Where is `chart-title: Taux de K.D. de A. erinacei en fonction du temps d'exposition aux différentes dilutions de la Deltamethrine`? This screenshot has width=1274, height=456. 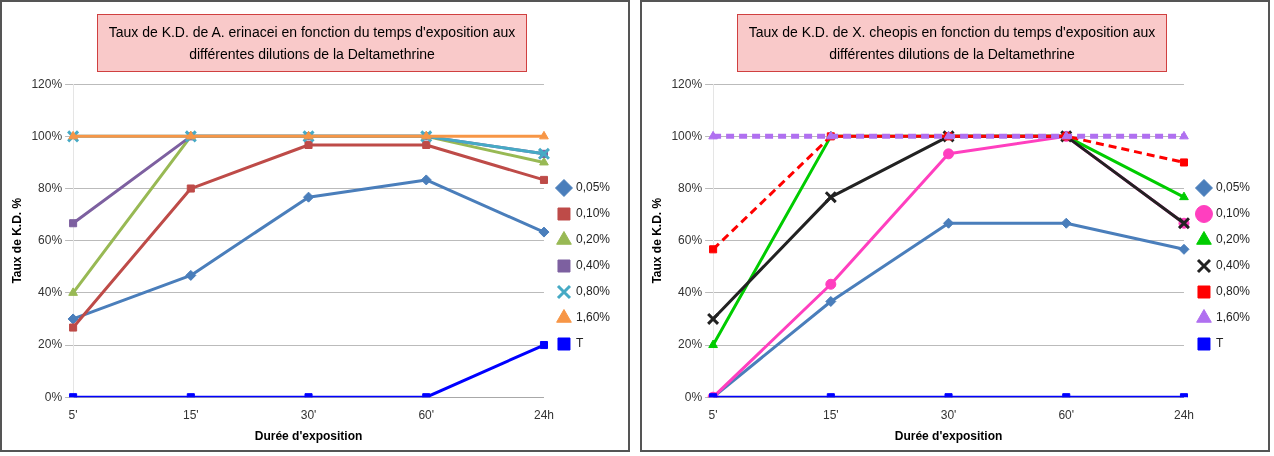 chart-title: Taux de K.D. de A. erinacei en fonction du temps d'exposition aux différentes dilutions de la Deltamethrine is located at coordinates (312, 43).